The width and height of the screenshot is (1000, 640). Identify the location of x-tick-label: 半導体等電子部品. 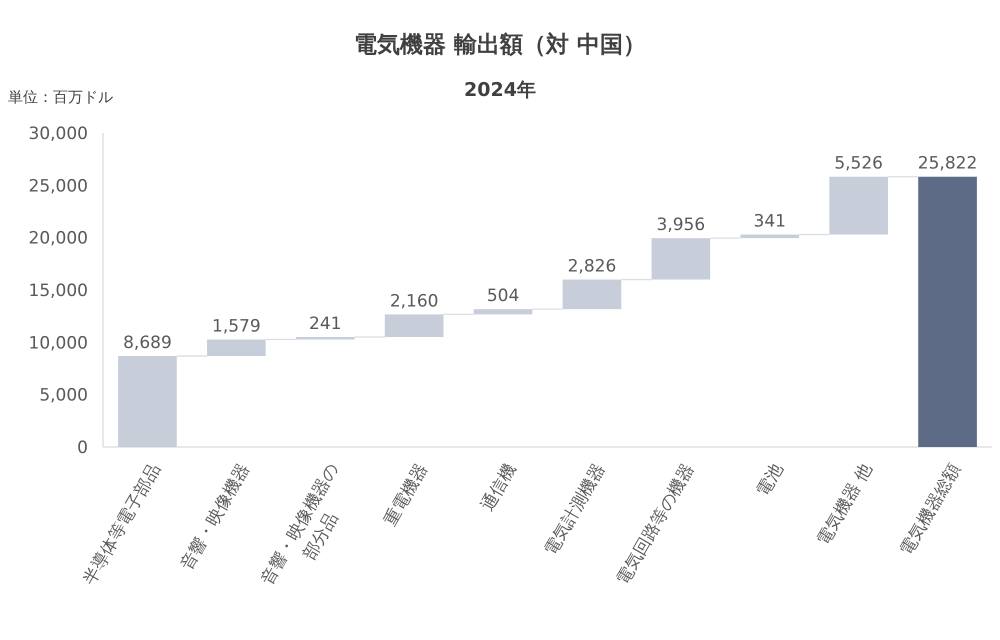
(122, 524).